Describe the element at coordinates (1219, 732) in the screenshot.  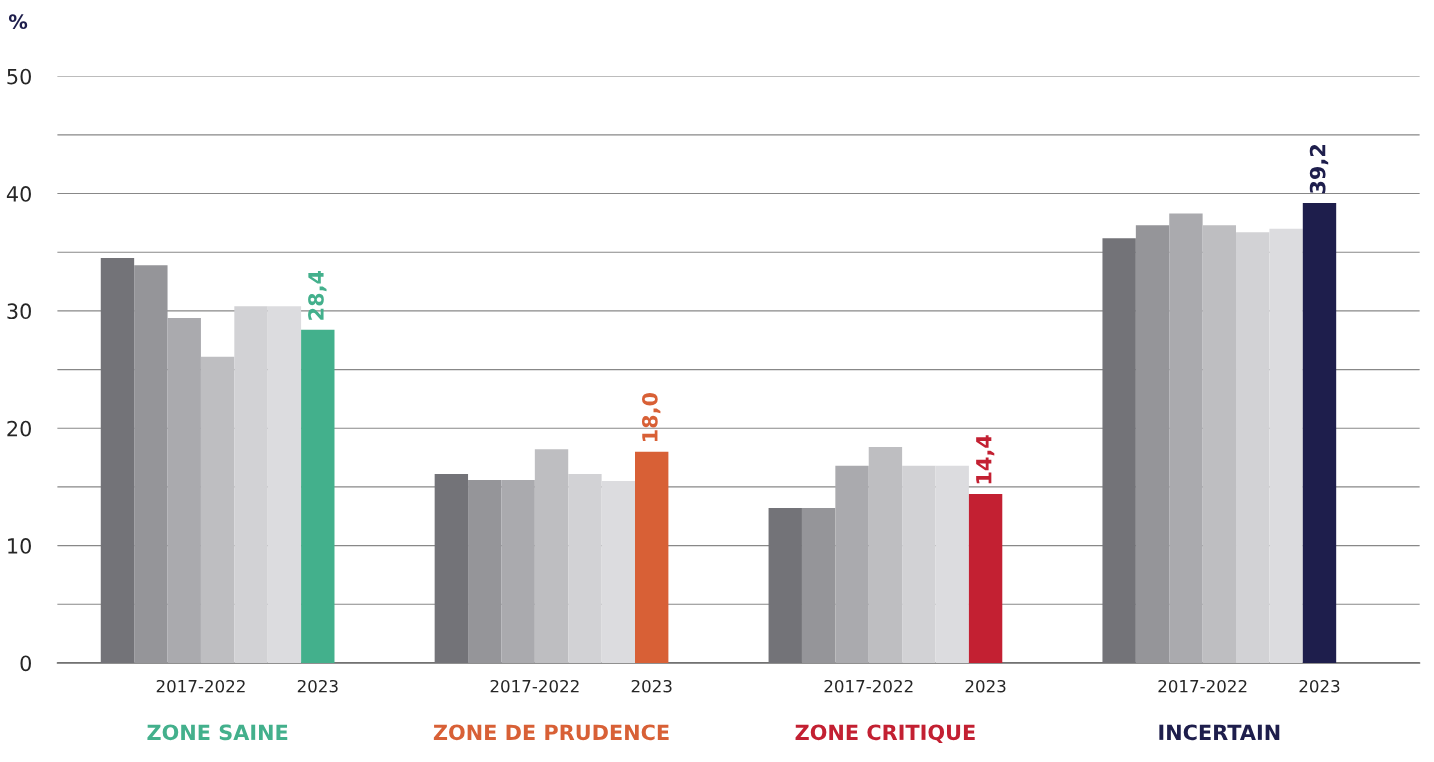
I see `x-tick-label: INCERTAIN` at that location.